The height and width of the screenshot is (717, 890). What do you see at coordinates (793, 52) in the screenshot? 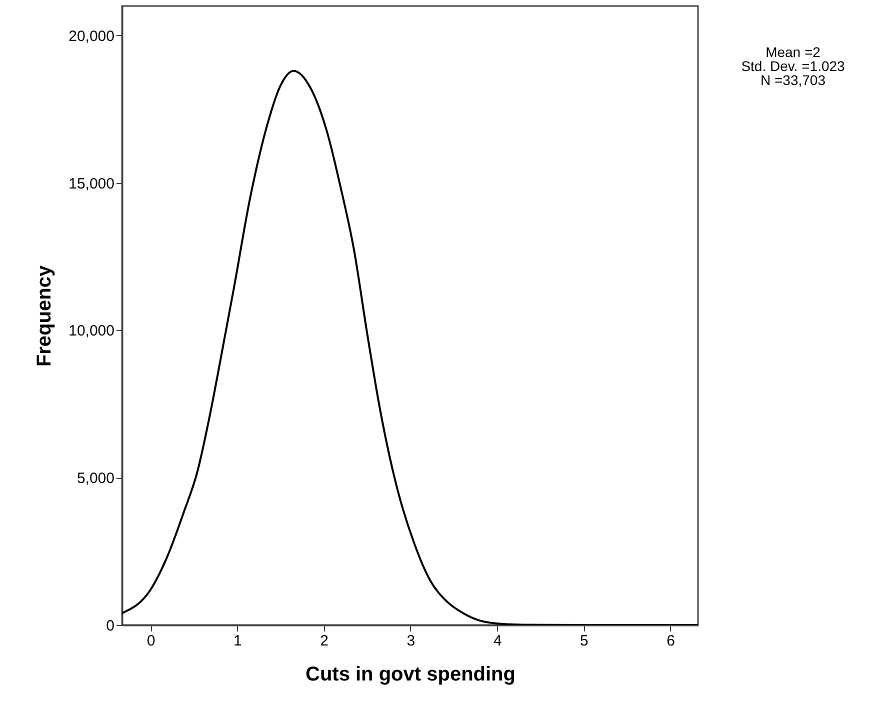
I see `text: Mean =2` at bounding box center [793, 52].